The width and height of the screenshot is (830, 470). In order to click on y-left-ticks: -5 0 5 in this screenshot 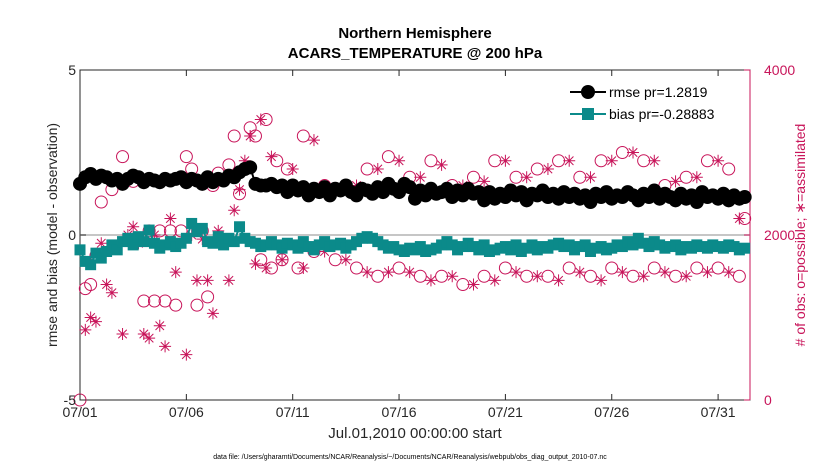, I will do `click(75, 235)`.